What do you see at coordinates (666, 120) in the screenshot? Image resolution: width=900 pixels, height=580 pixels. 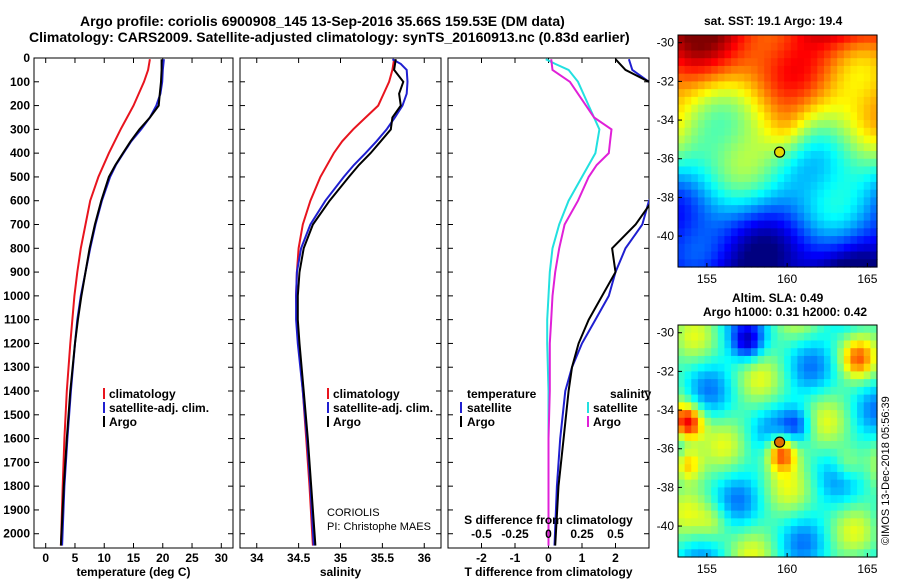 I see `map-lat-label: -34` at bounding box center [666, 120].